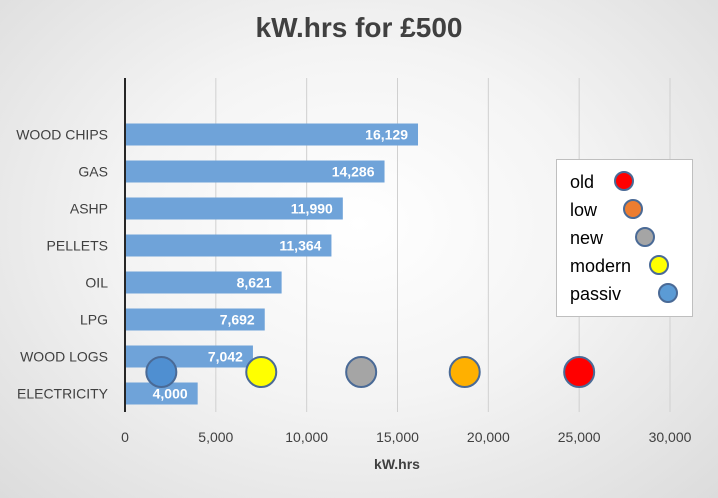 The width and height of the screenshot is (718, 498). What do you see at coordinates (670, 437) in the screenshot?
I see `x-tick-label: 30,000` at bounding box center [670, 437].